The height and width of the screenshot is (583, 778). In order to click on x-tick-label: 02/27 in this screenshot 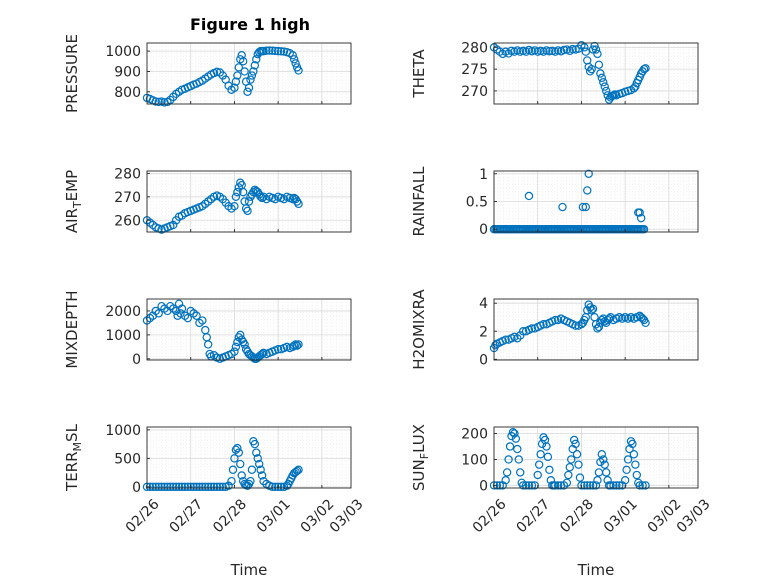, I will do `click(533, 516)`.